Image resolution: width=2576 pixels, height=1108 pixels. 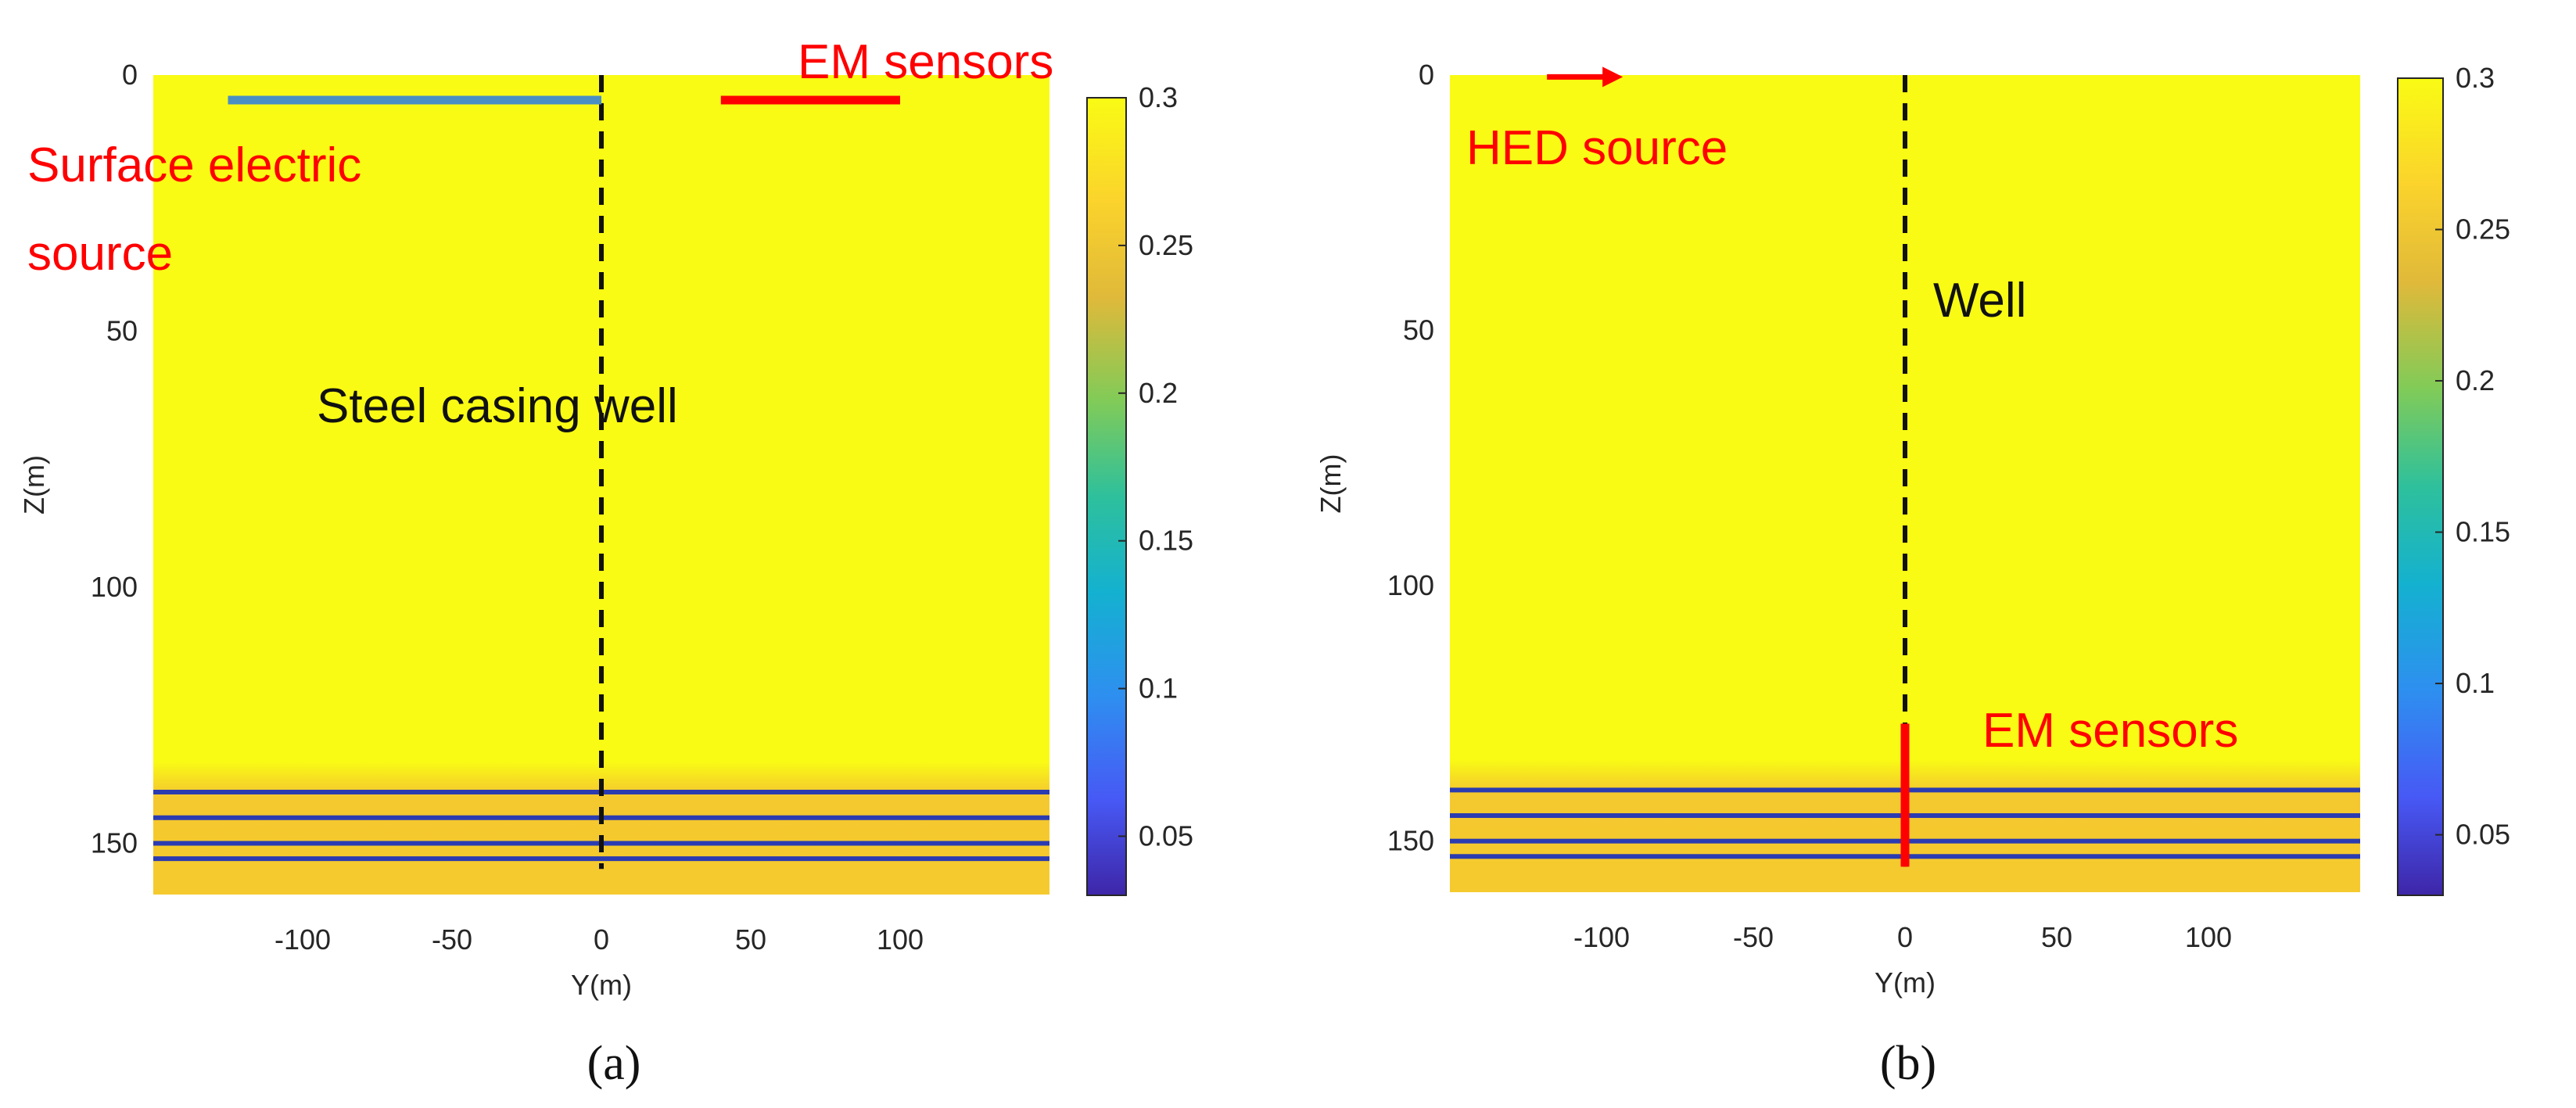 I want to click on panel-a-surface-source-label-line2: source, so click(x=100, y=254).